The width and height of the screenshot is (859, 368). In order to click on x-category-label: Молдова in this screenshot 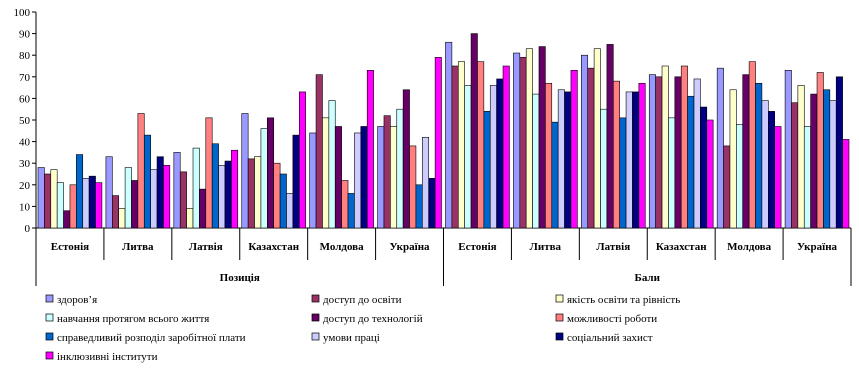, I will do `click(342, 247)`.